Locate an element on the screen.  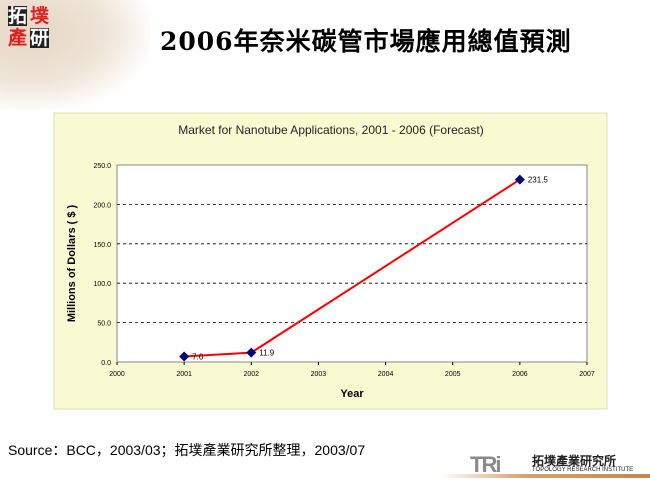
x-tick-label: 2007 is located at coordinates (587, 374).